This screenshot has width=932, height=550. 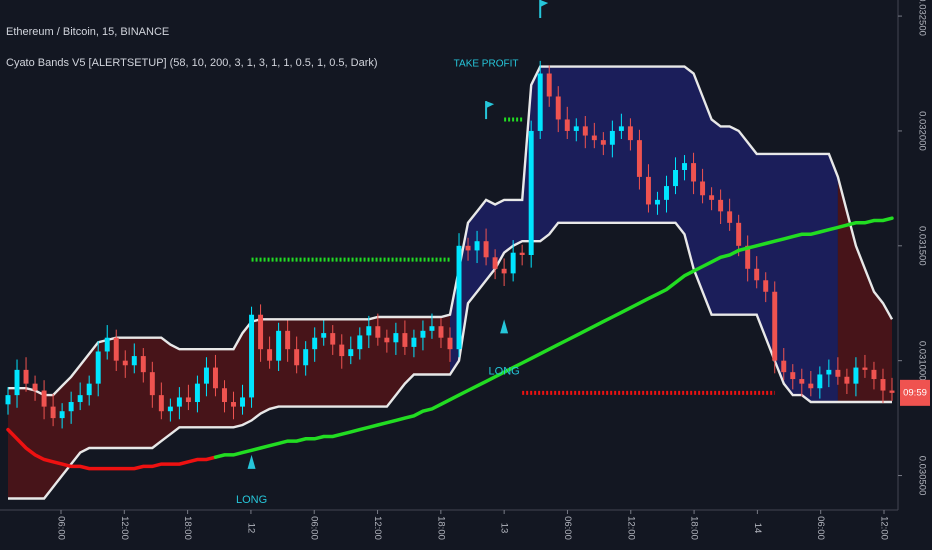 I want to click on current-price-badge, so click(x=915, y=392).